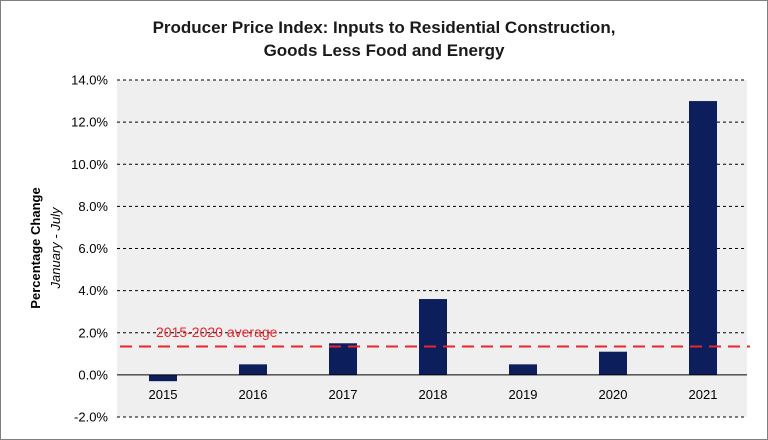 This screenshot has width=768, height=440. I want to click on y-axis-ticks: -2.0% 0.0% 2.0% 4.0% 6.0% 8.0% 10.0% 12.0% 14.0%, so click(89, 249).